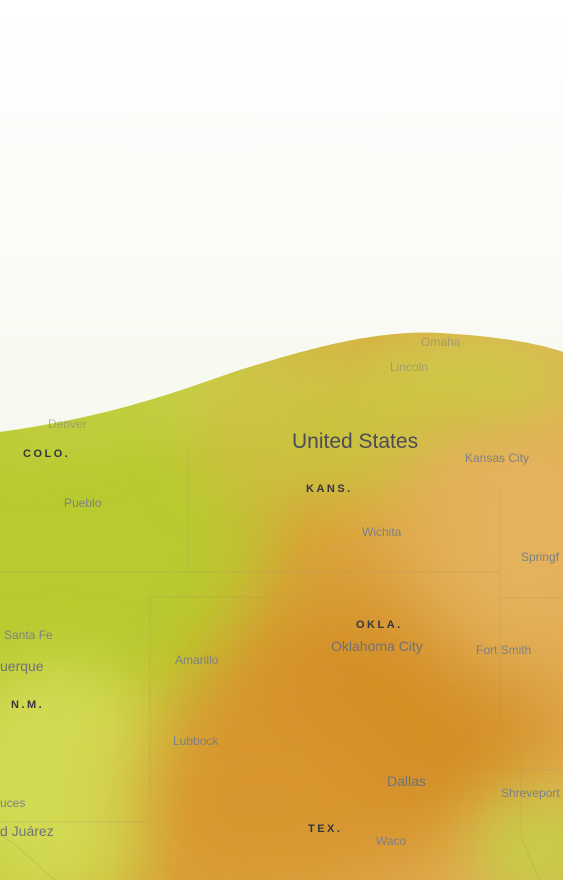 The image size is (563, 880). I want to click on city-label-santa-fe: Santa Fe, so click(28, 635).